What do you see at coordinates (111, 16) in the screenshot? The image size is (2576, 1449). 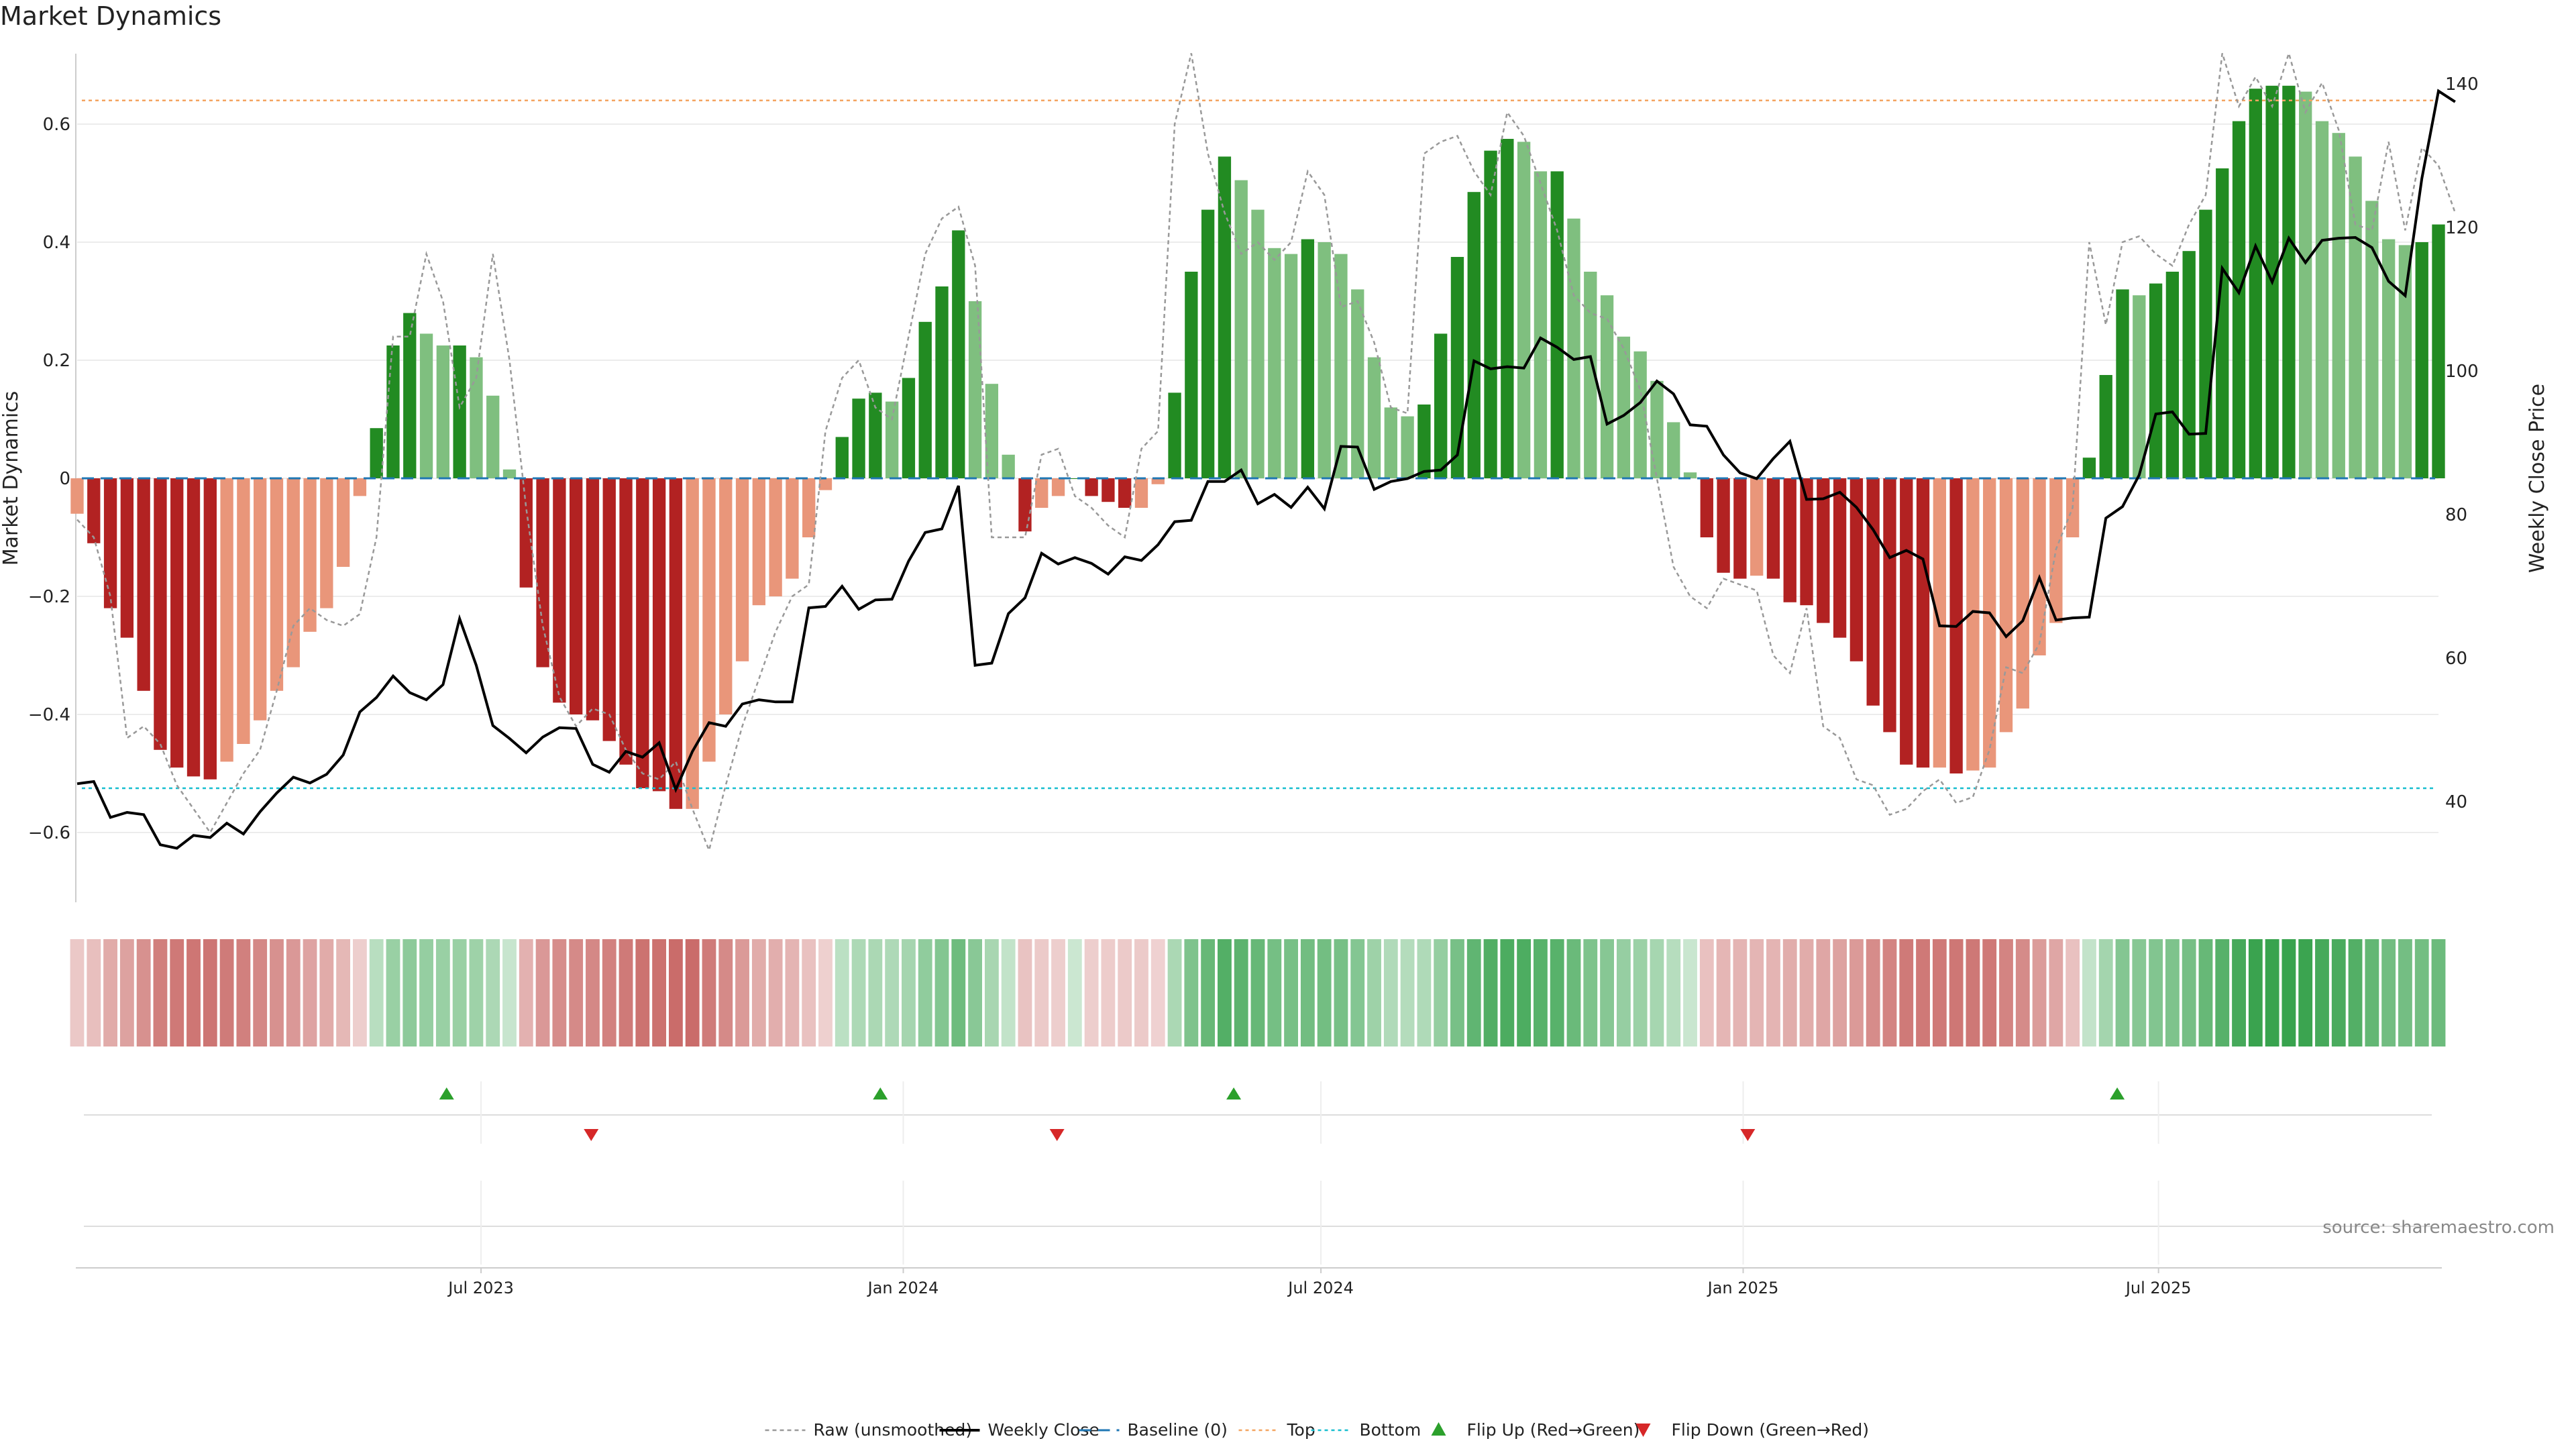 I see `chart-title: Market Dynamics` at bounding box center [111, 16].